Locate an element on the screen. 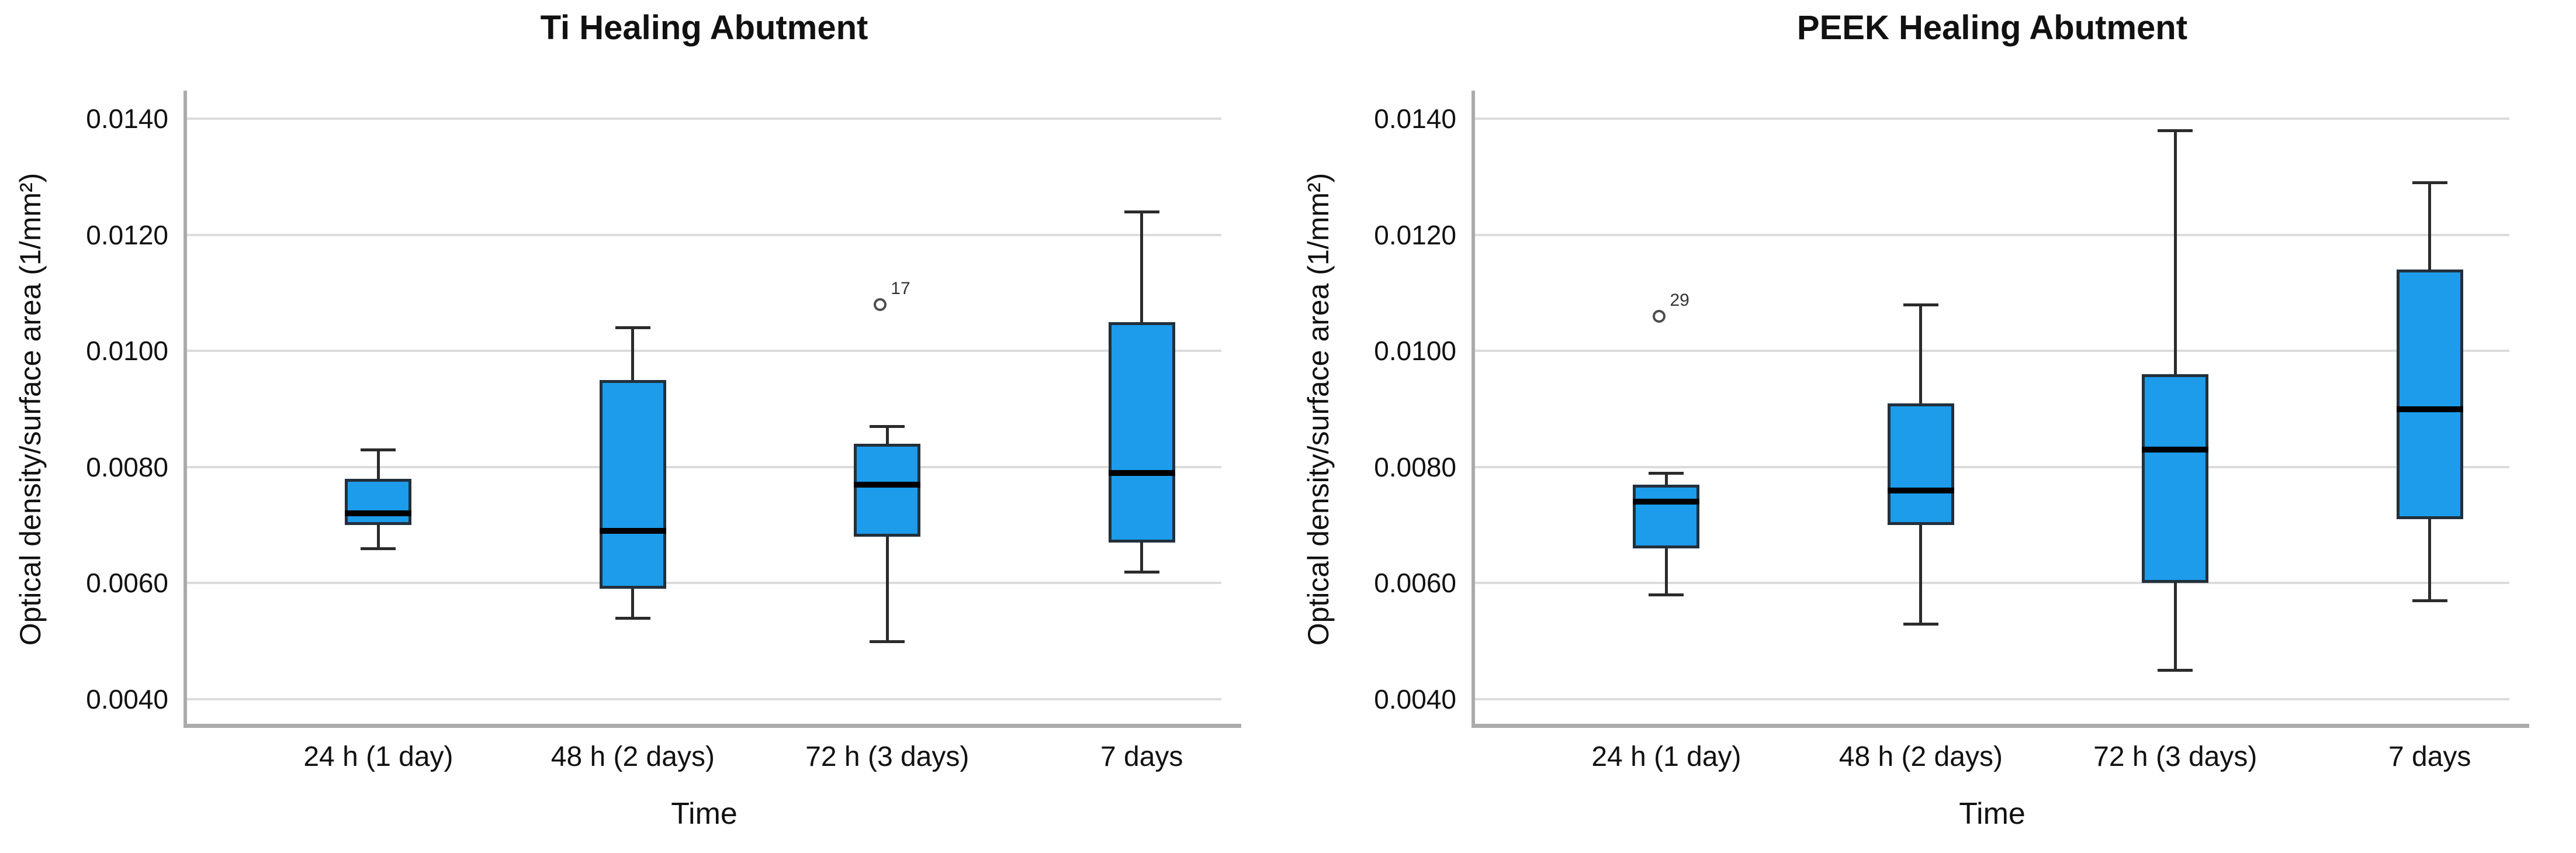 This screenshot has width=2576, height=853. chart-title-ti: Ti Healing Abutment is located at coordinates (704, 28).